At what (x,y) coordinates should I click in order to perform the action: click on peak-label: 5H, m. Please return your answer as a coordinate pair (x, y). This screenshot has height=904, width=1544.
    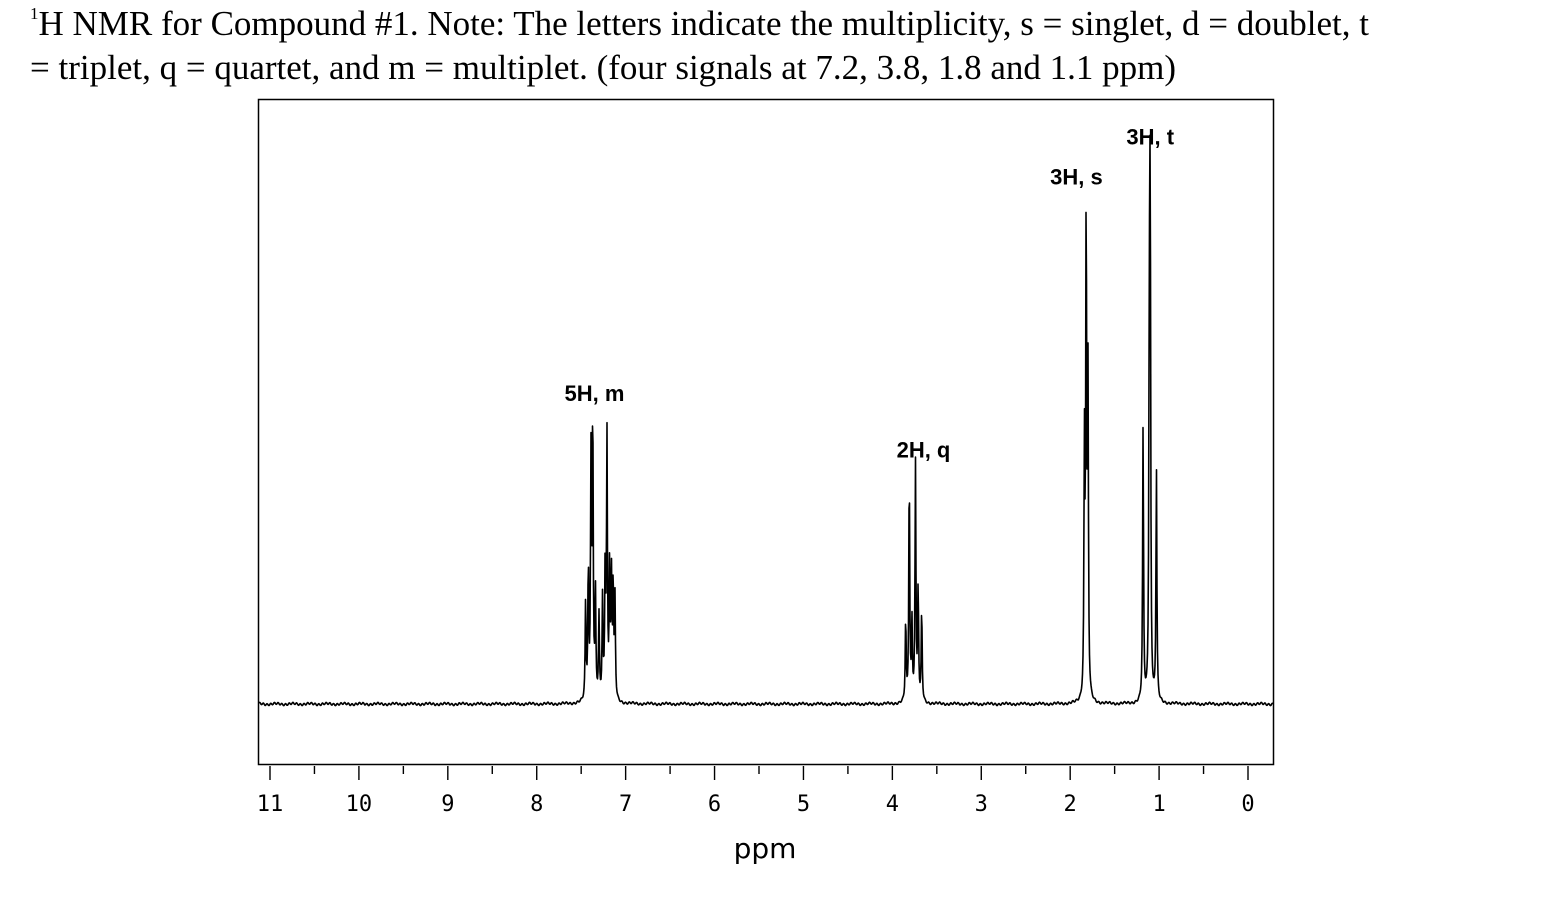
    Looking at the image, I should click on (595, 393).